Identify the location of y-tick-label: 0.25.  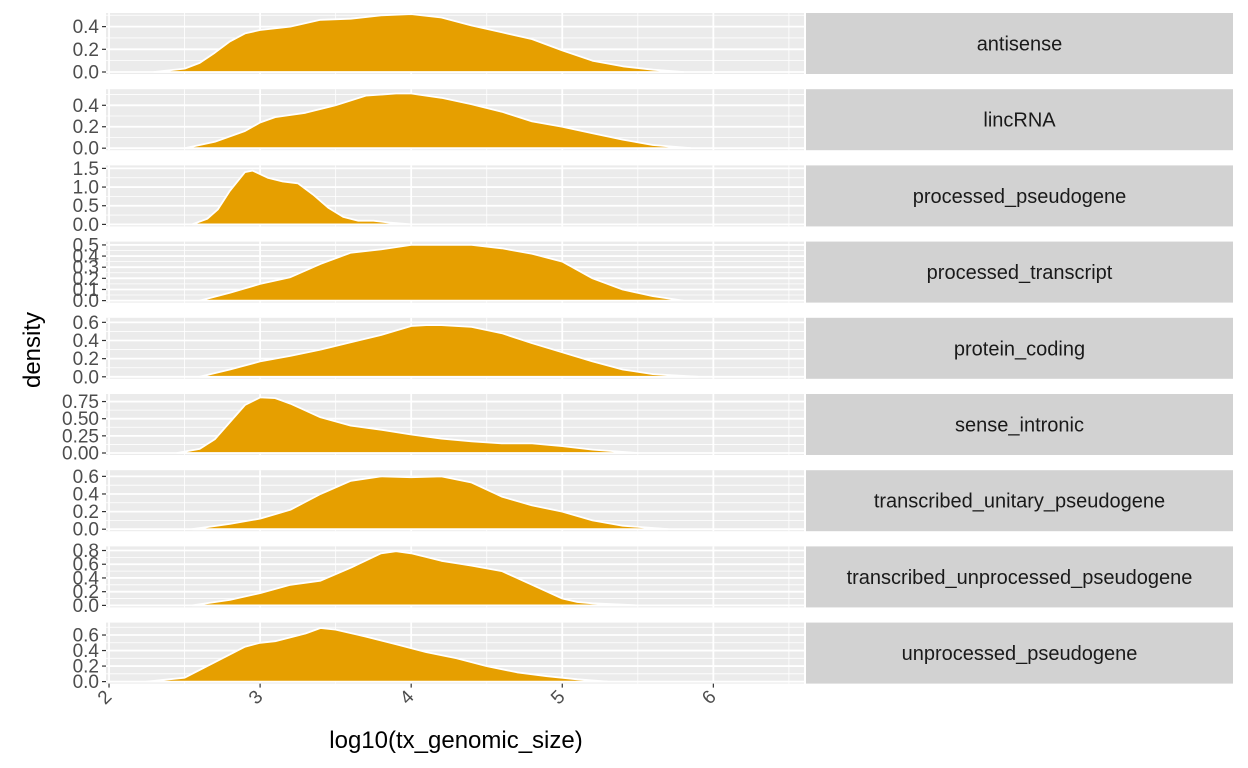
(80, 436).